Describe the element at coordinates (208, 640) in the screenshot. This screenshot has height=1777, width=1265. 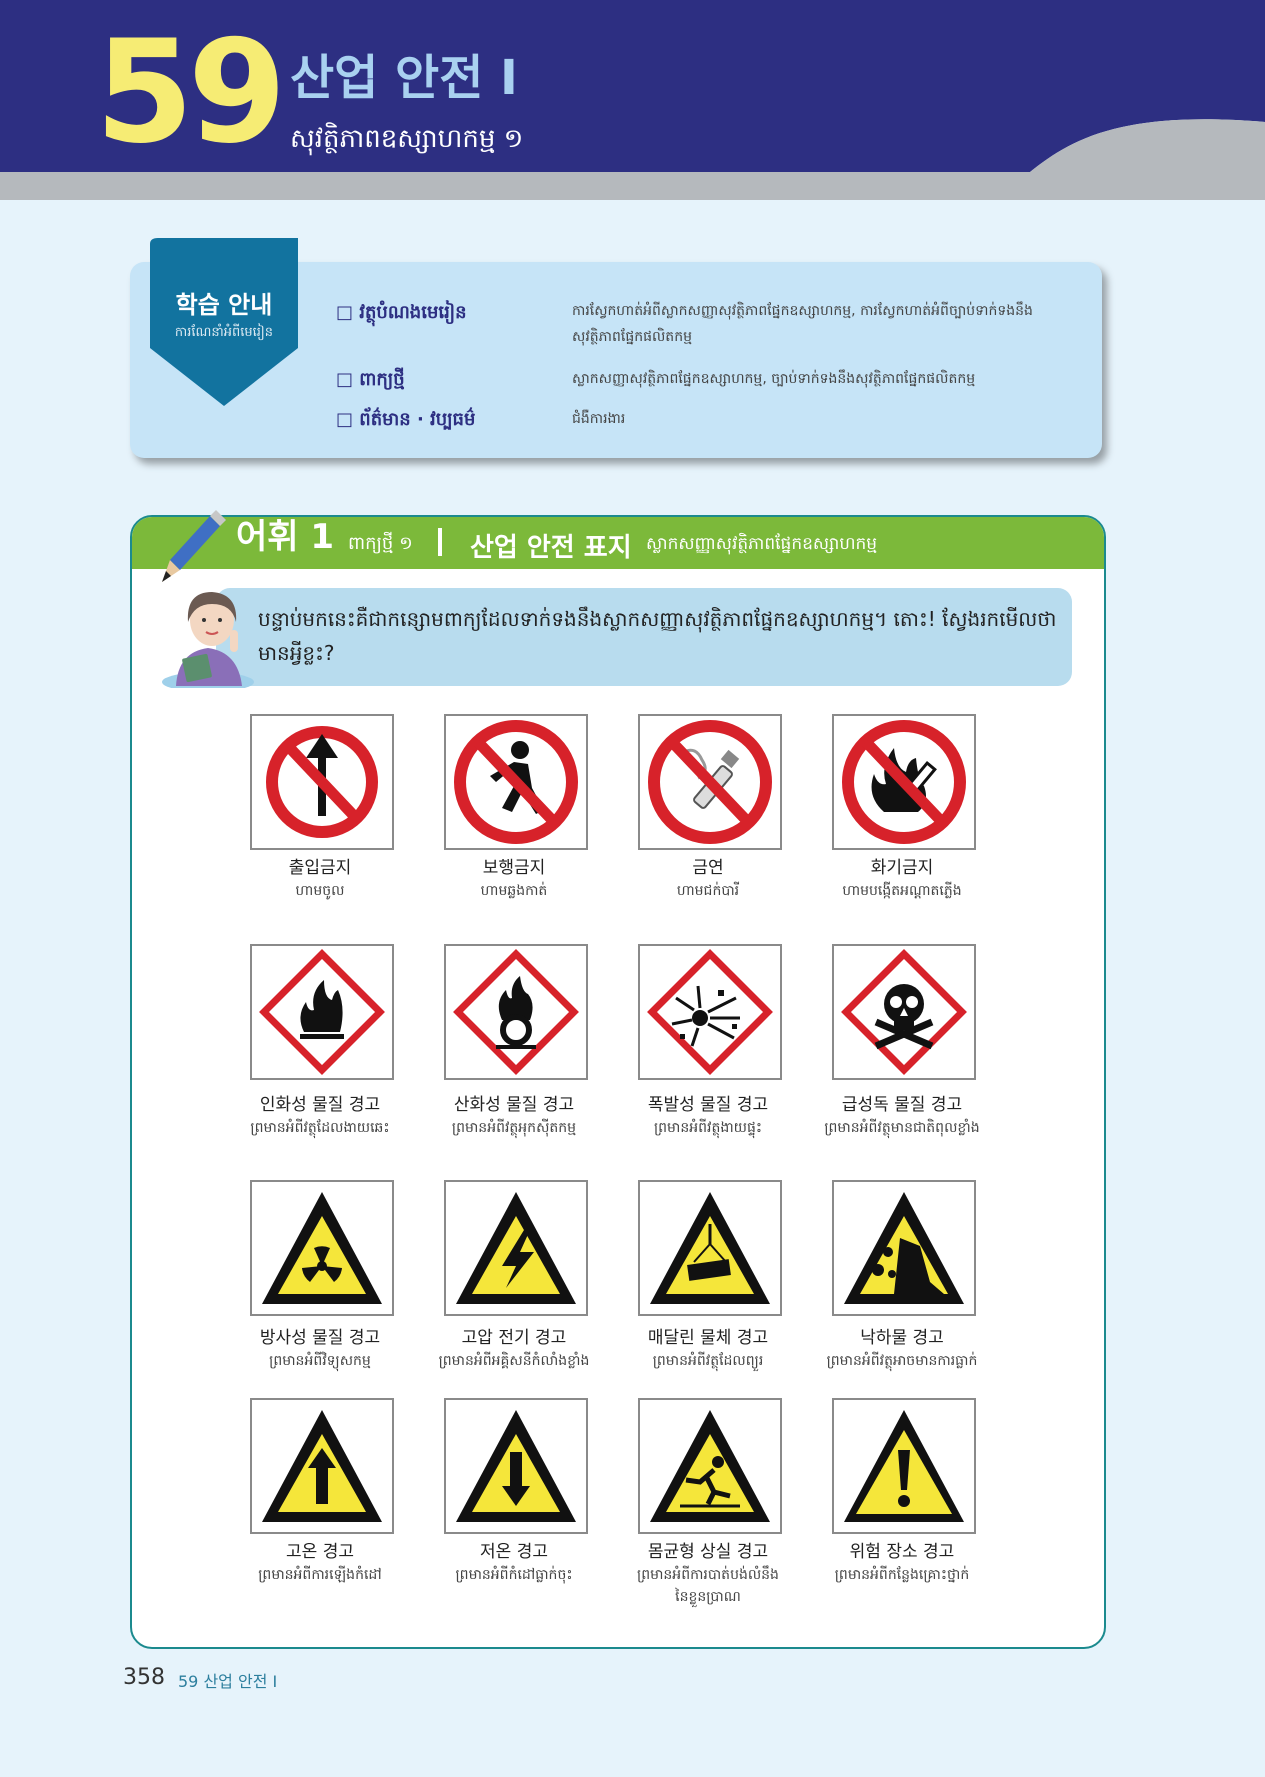
I see `teacher-avatar` at that location.